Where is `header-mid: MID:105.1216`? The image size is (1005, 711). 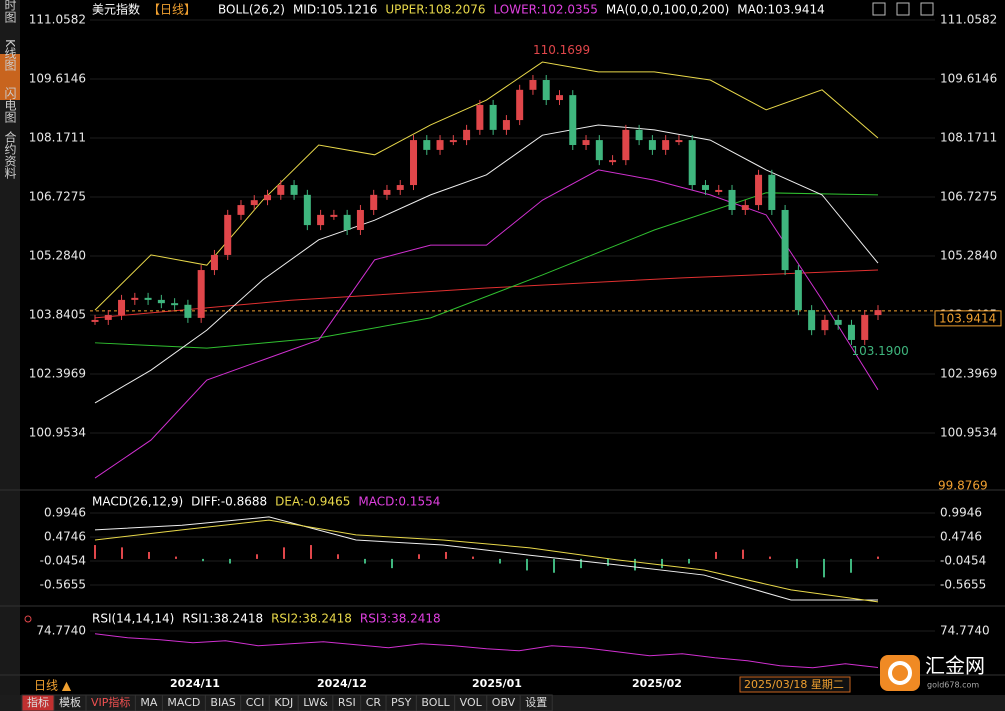 header-mid: MID:105.1216 is located at coordinates (335, 10).